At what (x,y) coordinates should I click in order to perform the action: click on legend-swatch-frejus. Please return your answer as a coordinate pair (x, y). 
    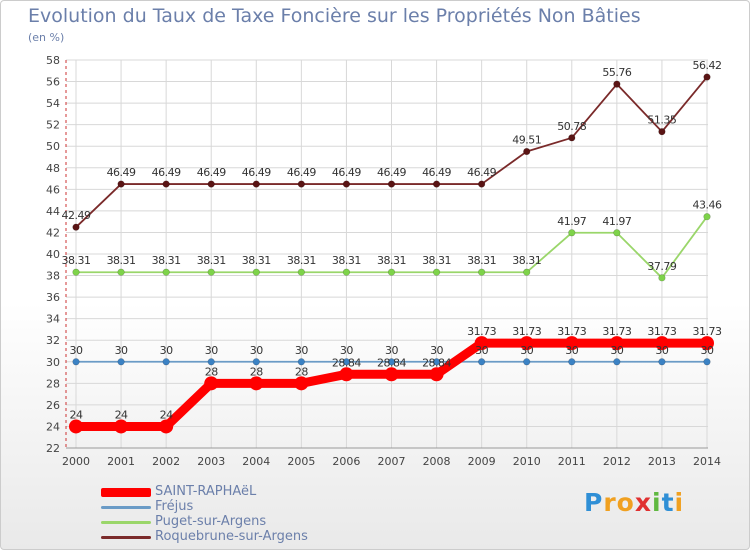
    Looking at the image, I should click on (126, 507).